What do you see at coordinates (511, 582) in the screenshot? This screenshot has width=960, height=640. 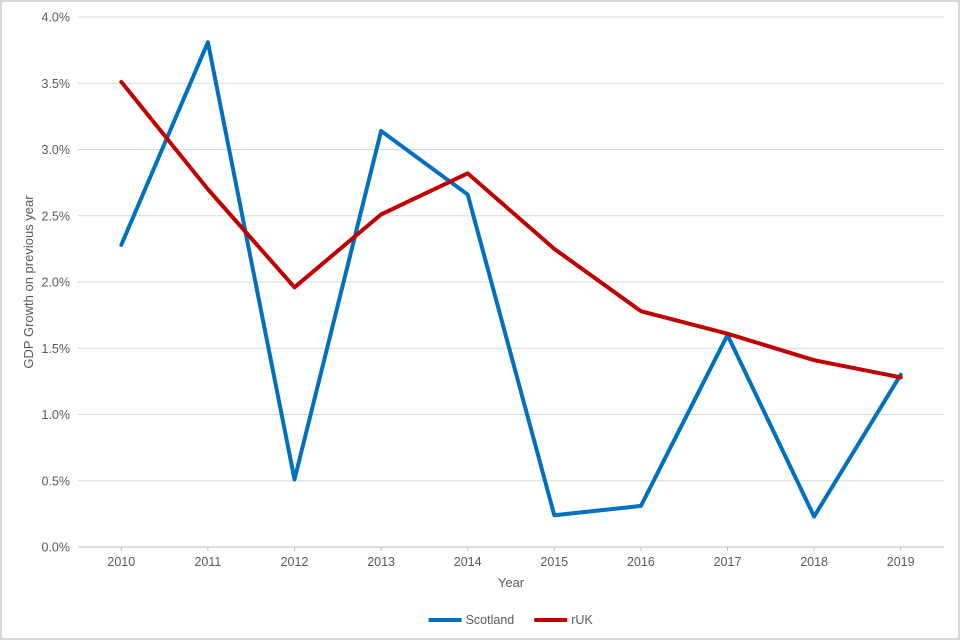 I see `x-axis-title: Year` at bounding box center [511, 582].